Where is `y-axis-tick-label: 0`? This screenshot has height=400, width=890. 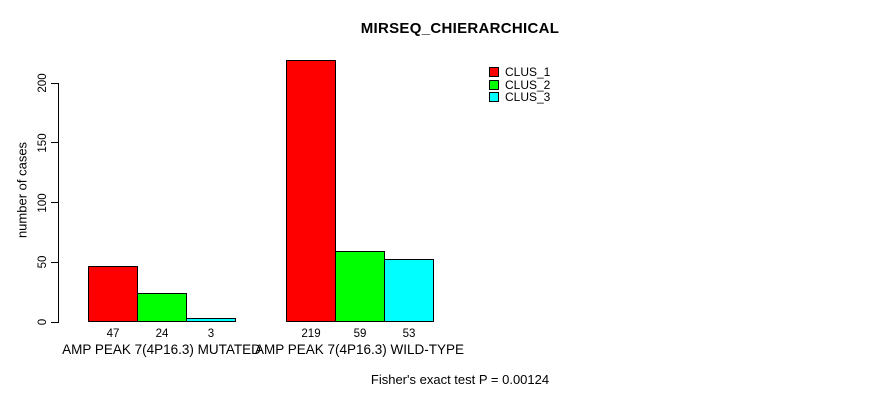 y-axis-tick-label: 0 is located at coordinates (43, 322).